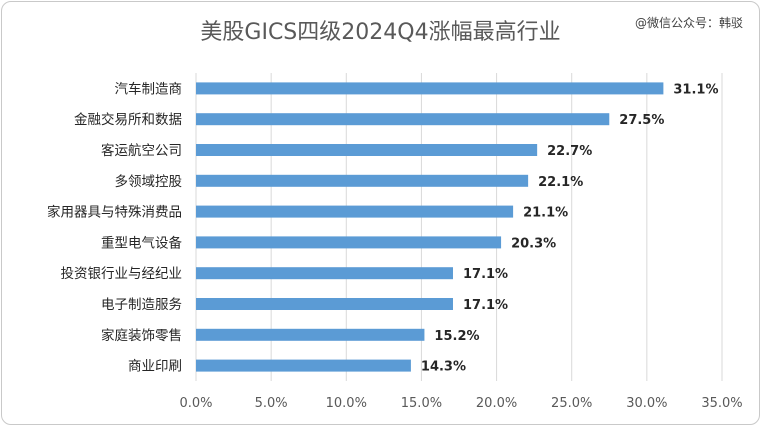 The image size is (761, 426). Describe the element at coordinates (641, 120) in the screenshot. I see `data-label: 27.5%` at that location.